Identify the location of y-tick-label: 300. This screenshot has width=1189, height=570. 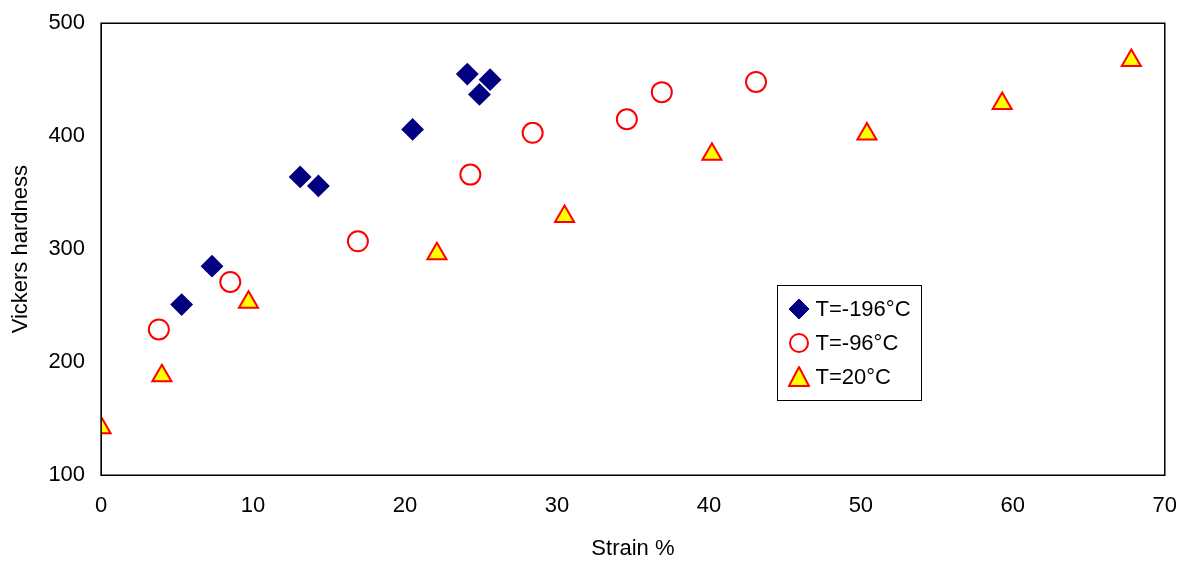
(67, 248).